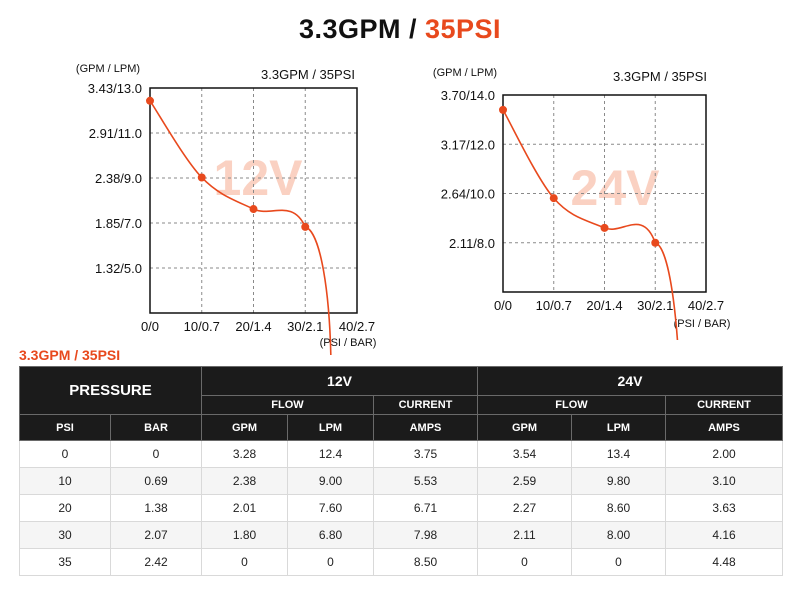 The width and height of the screenshot is (800, 600). I want to click on title-pressure: 35PSI, so click(463, 29).